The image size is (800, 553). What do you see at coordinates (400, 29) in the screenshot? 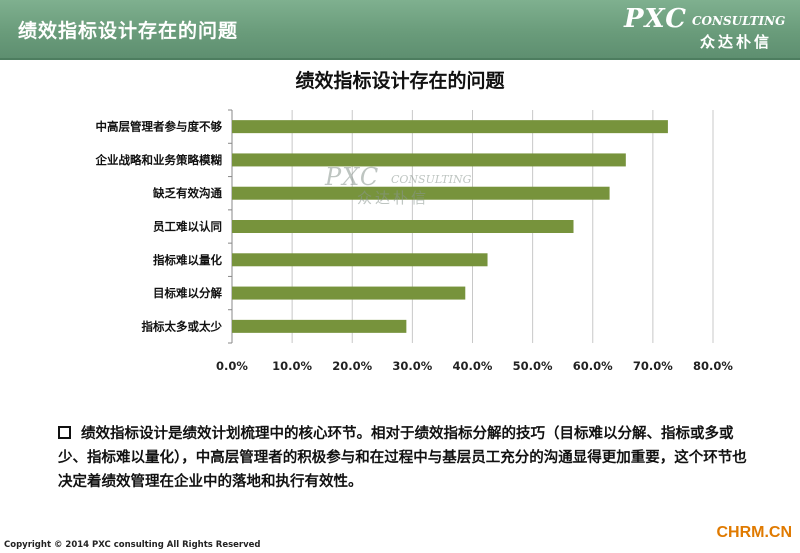
I see `header-banner: 绩效指标设计存在的问题 PXC CONSULTING 众达朴信` at bounding box center [400, 29].